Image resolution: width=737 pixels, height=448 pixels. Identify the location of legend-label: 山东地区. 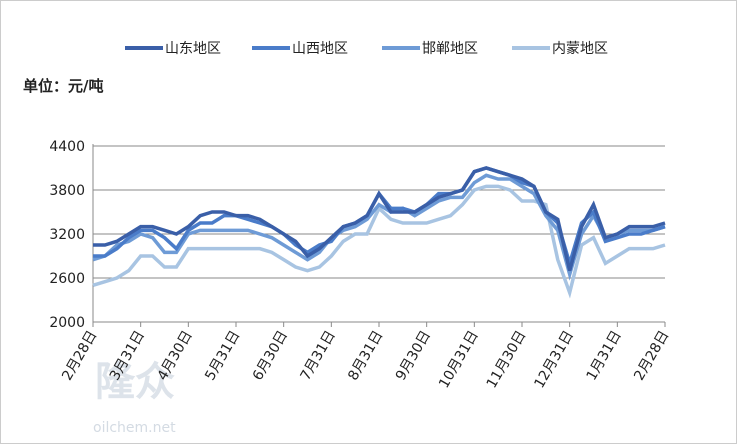
(193, 49).